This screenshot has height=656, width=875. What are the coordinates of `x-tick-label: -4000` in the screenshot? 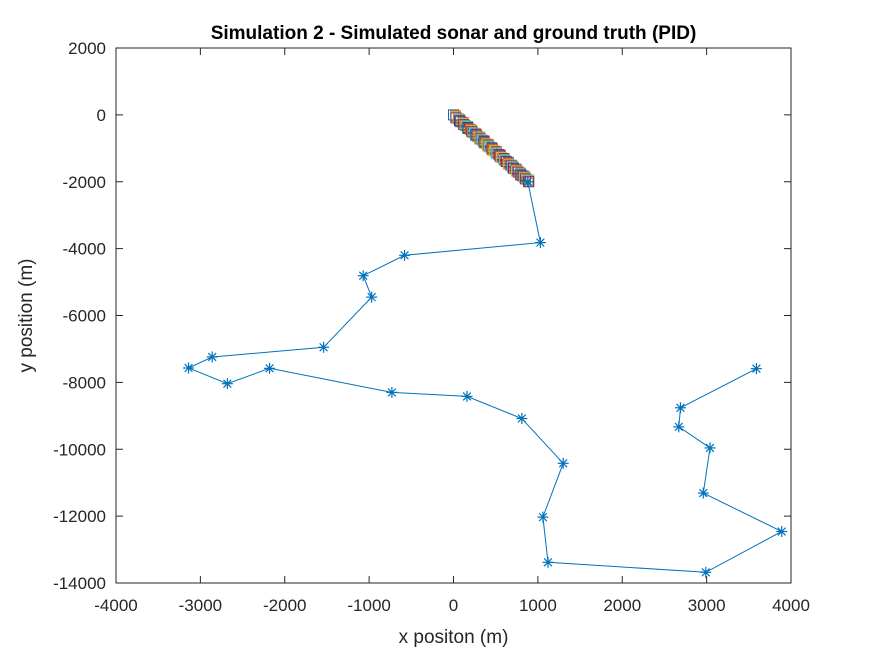 It's located at (115, 605).